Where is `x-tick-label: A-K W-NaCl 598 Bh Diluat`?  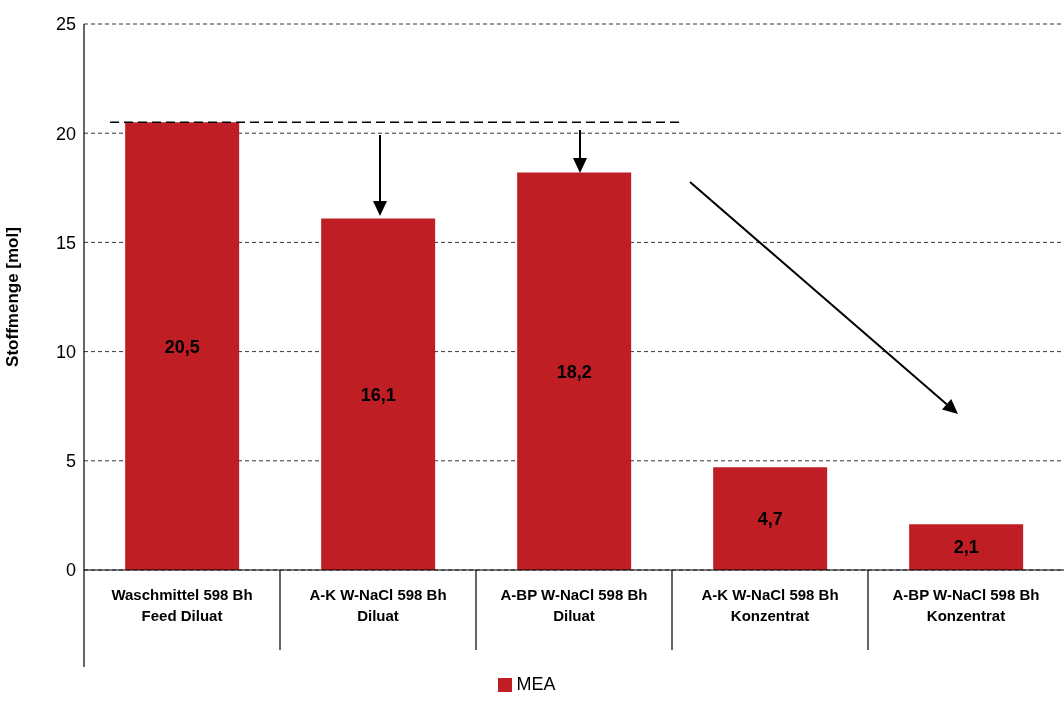 x-tick-label: A-K W-NaCl 598 Bh Diluat is located at coordinates (378, 605).